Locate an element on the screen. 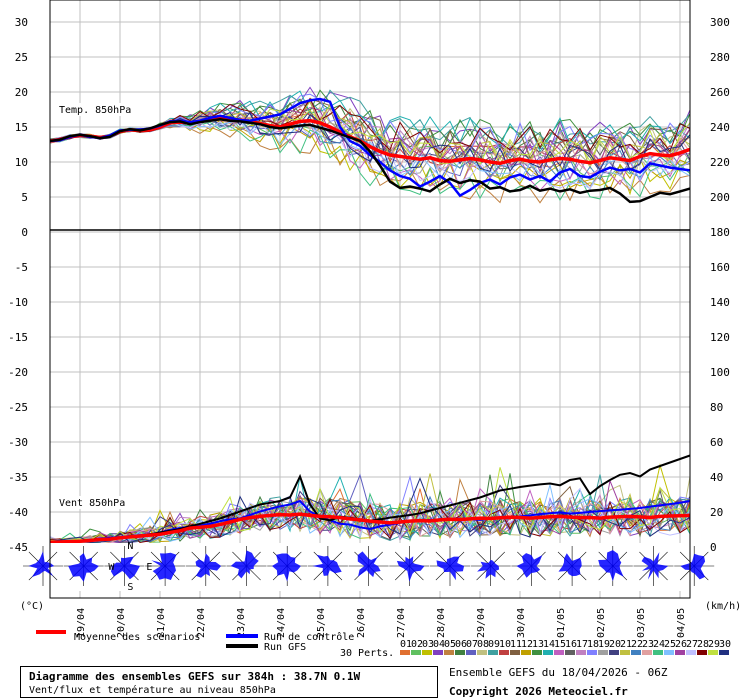 The image size is (740, 700). legend-gfs-label: Run GFS is located at coordinates (285, 647).